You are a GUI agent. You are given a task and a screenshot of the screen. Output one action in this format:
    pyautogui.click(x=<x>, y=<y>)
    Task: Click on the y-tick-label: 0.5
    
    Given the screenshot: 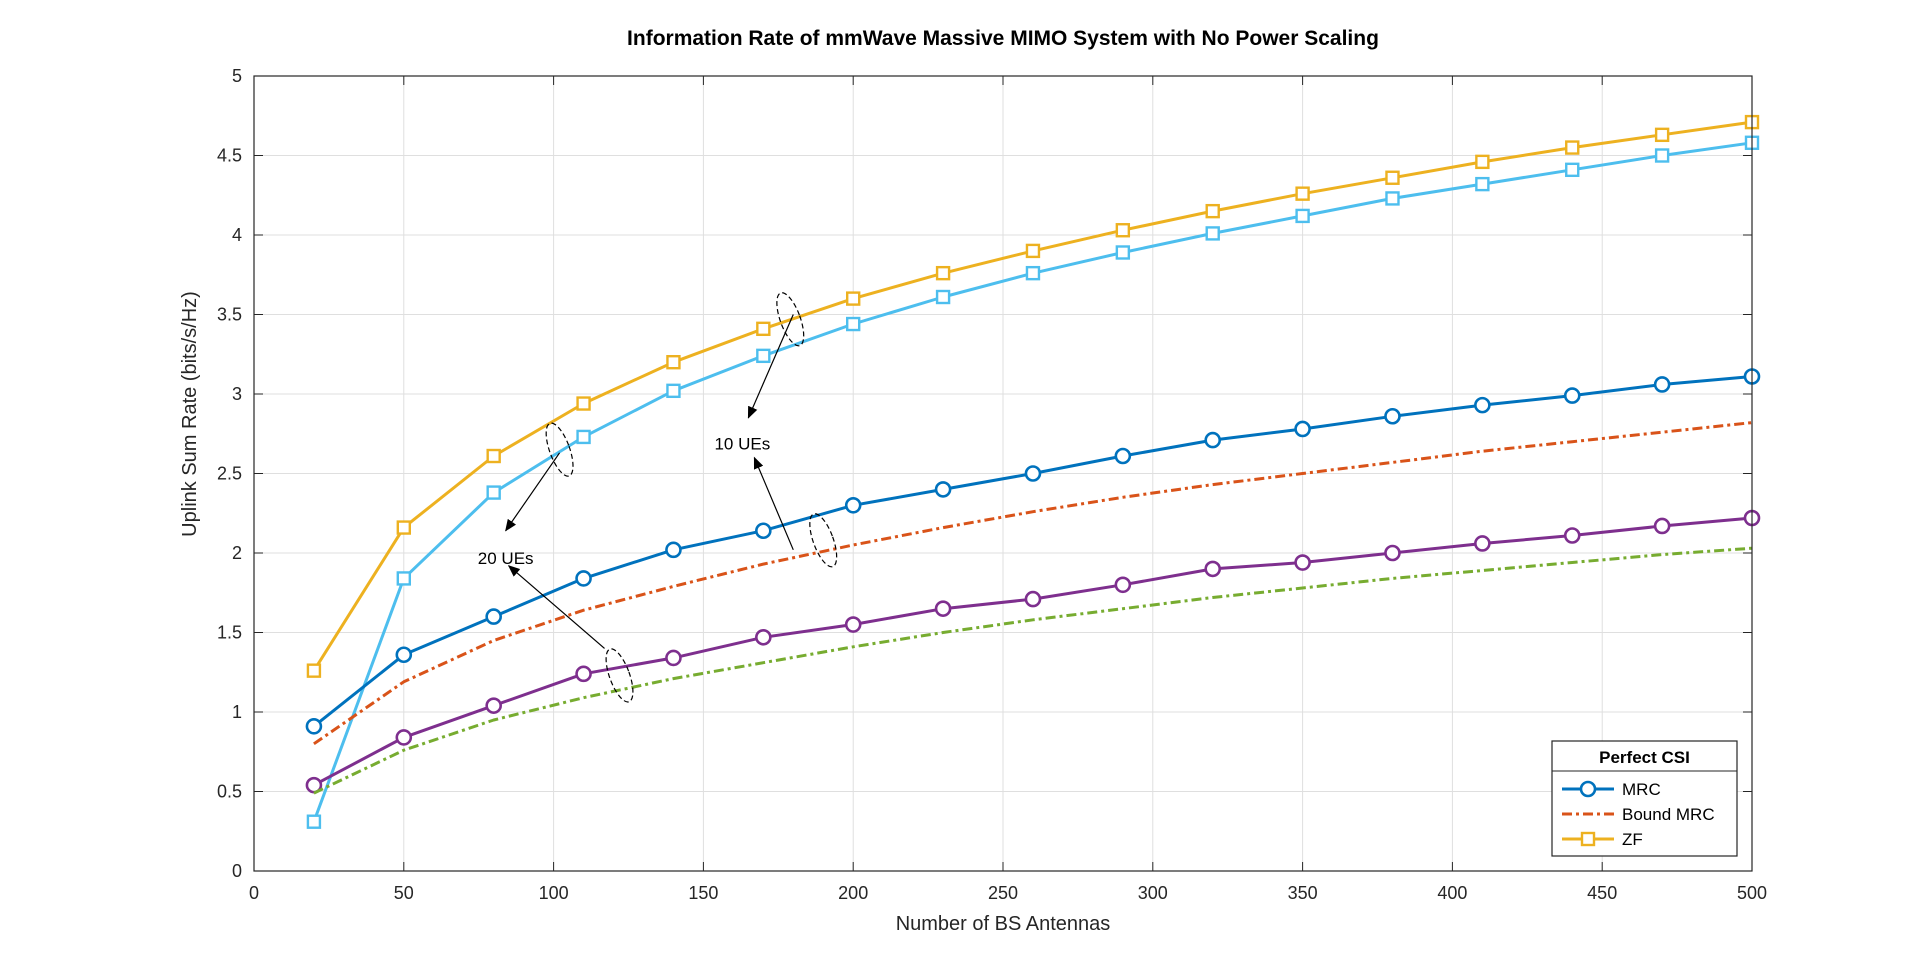 What is the action you would take?
    pyautogui.click(x=229, y=792)
    